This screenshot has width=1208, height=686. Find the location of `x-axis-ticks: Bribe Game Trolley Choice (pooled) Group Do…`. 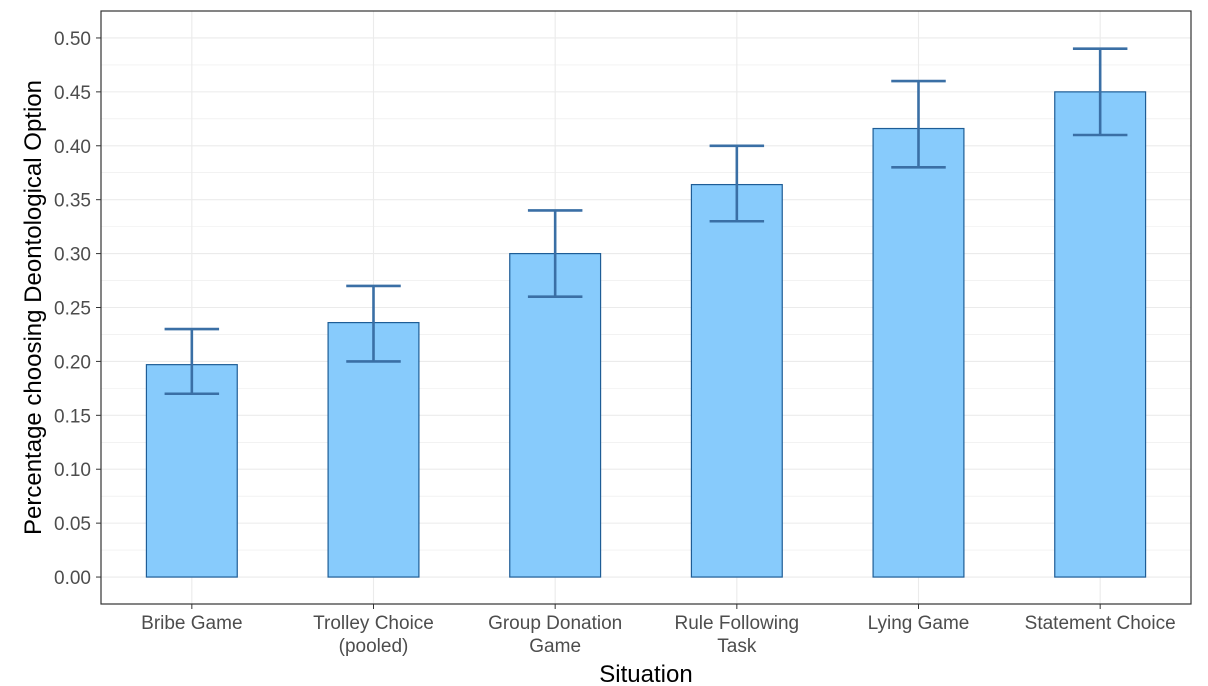

x-axis-ticks: Bribe Game Trolley Choice (pooled) Group Do… is located at coordinates (658, 630).